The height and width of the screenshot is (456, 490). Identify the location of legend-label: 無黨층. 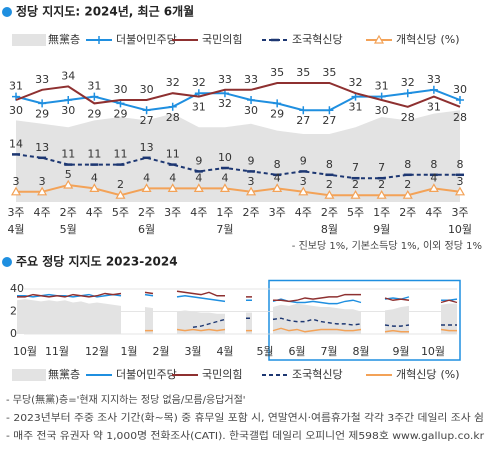
(64, 39).